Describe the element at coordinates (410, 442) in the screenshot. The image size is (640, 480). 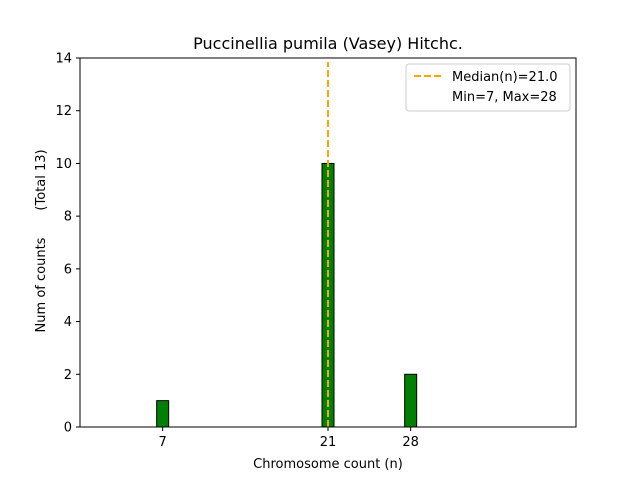
I see `x-tick-label-28: 28` at that location.